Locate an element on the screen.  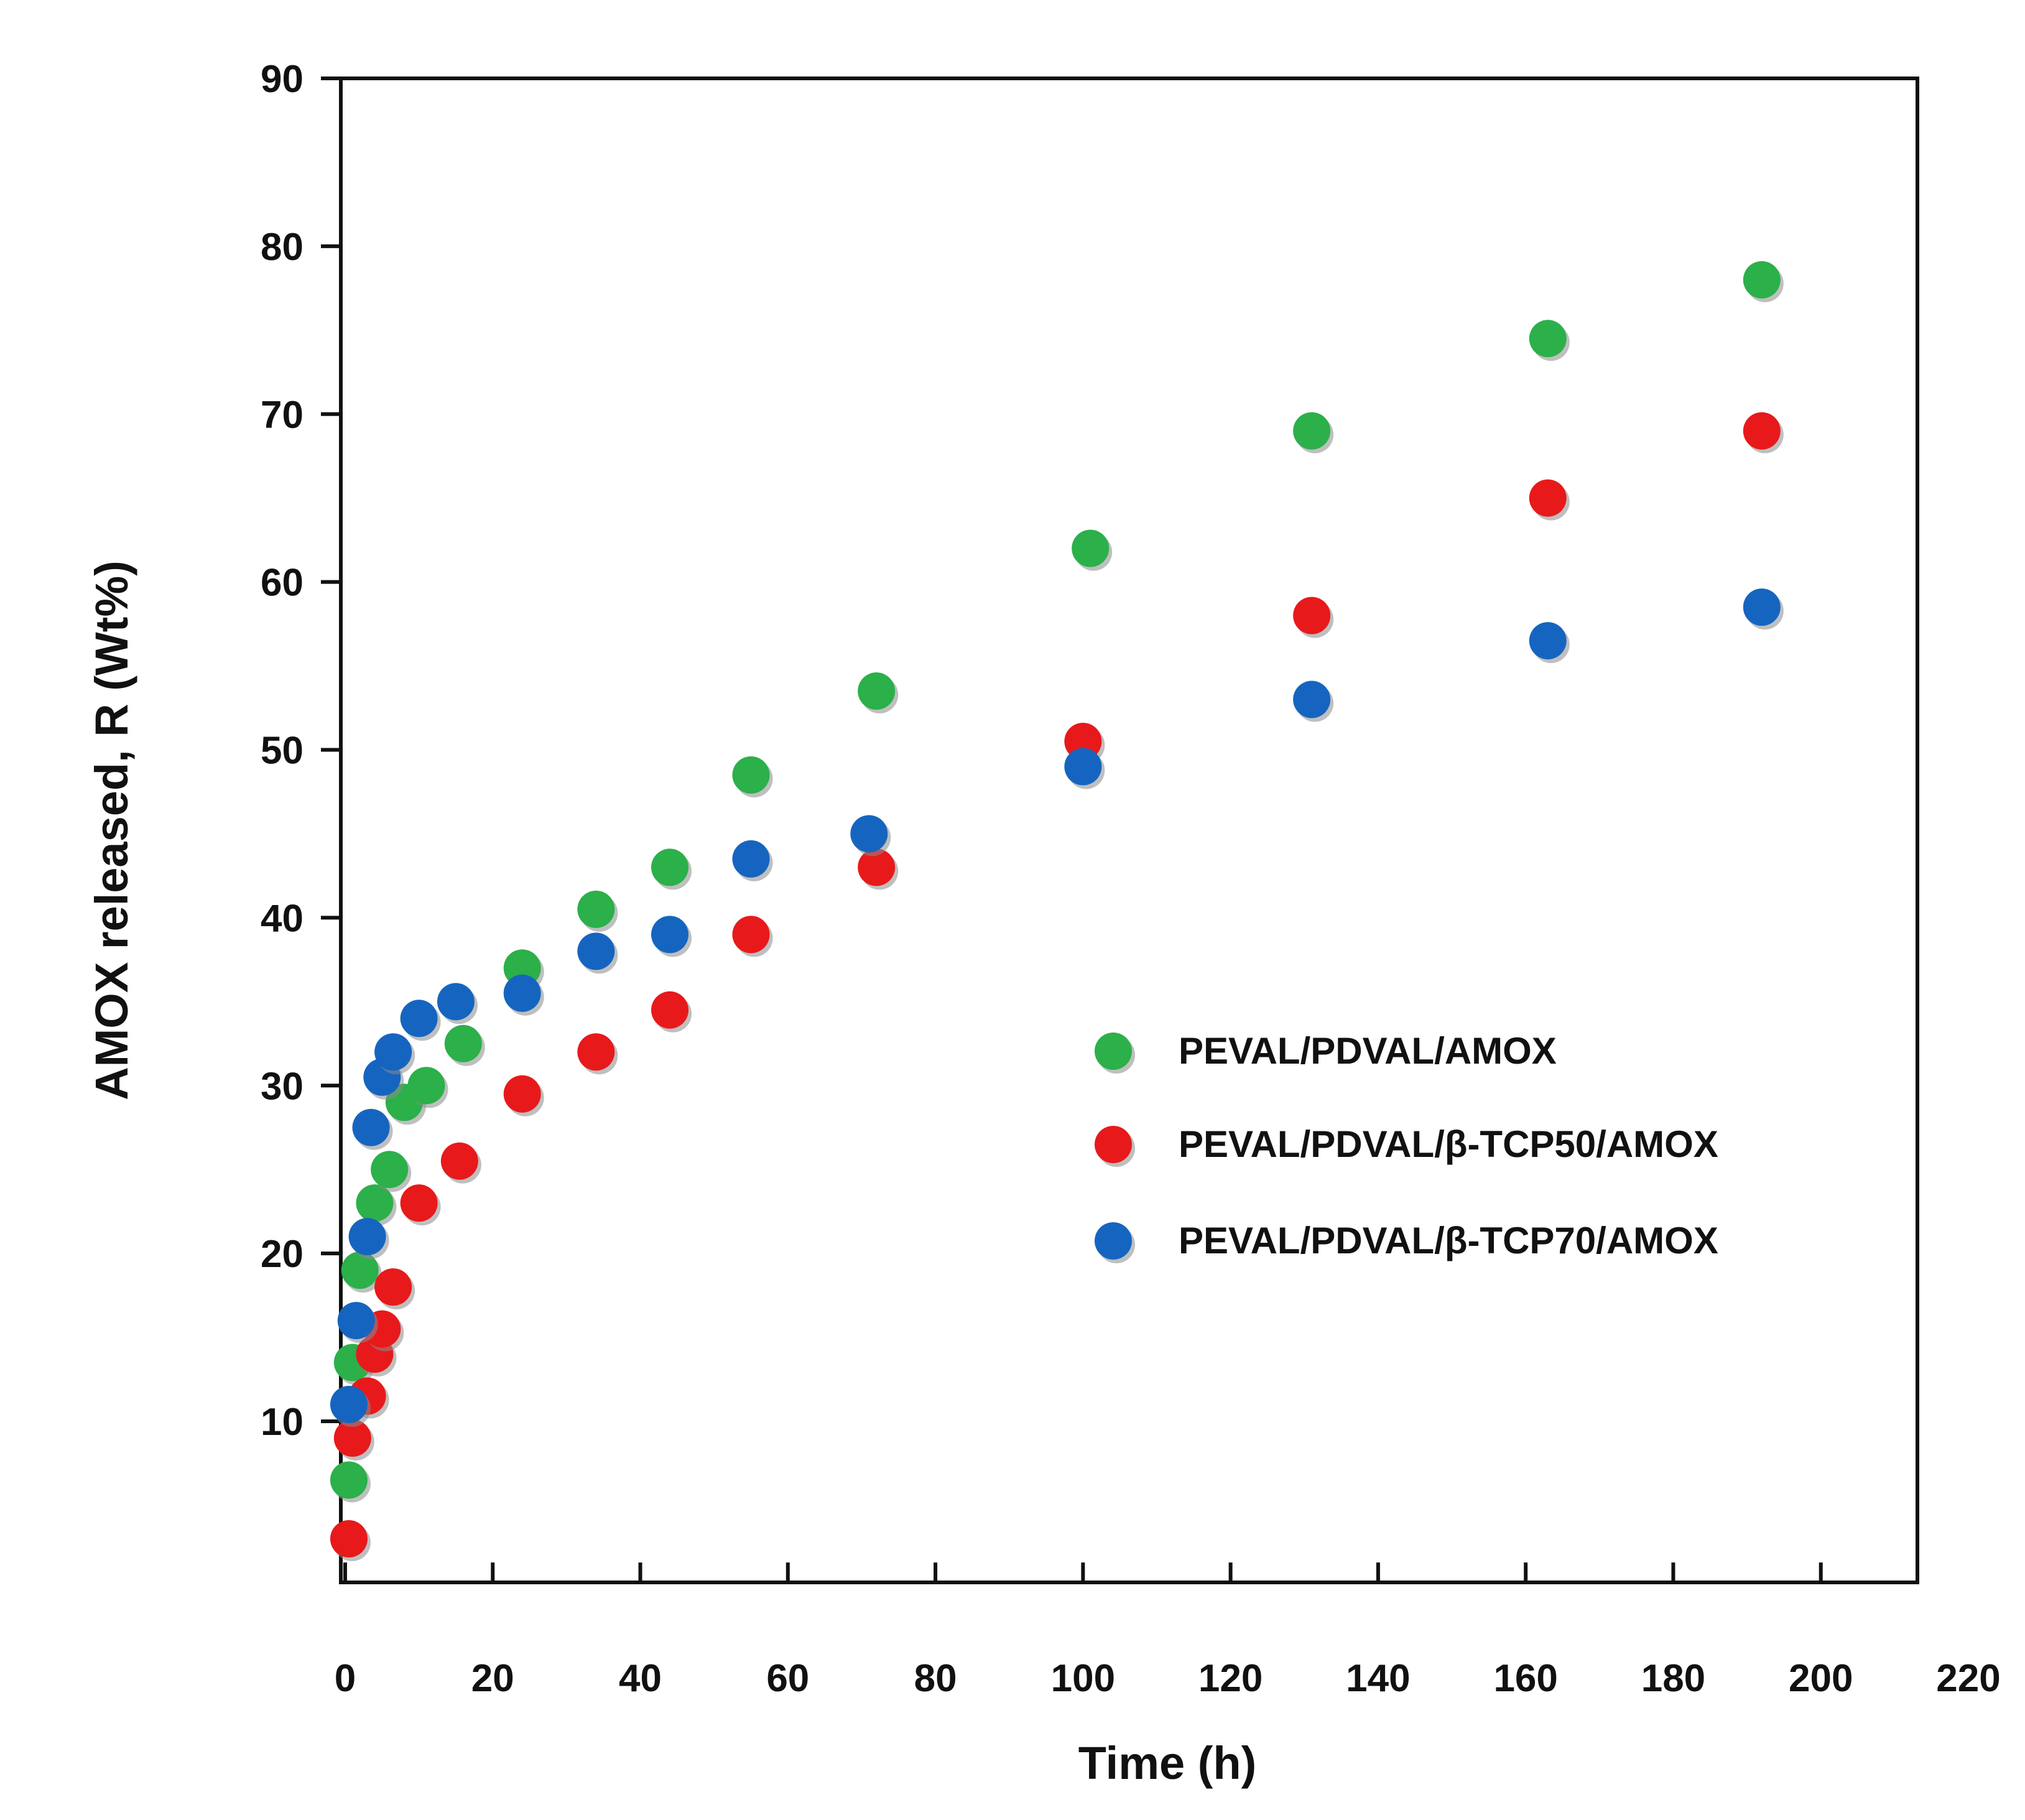
y-tick-label: 20 is located at coordinates (282, 1255).